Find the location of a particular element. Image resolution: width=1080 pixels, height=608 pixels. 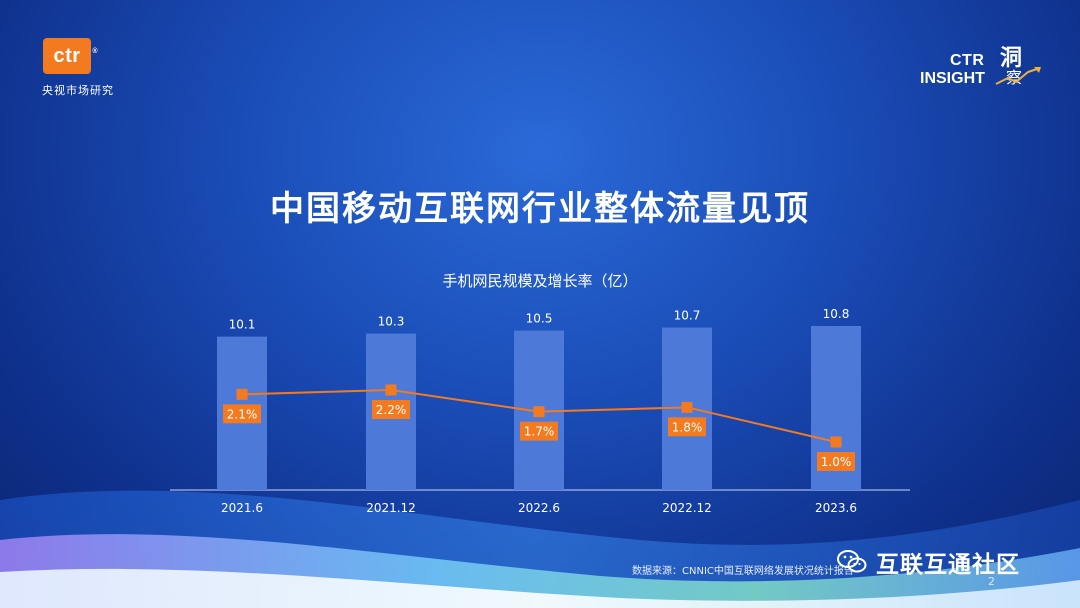

ctr-logo: ctr ® is located at coordinates (70, 56).